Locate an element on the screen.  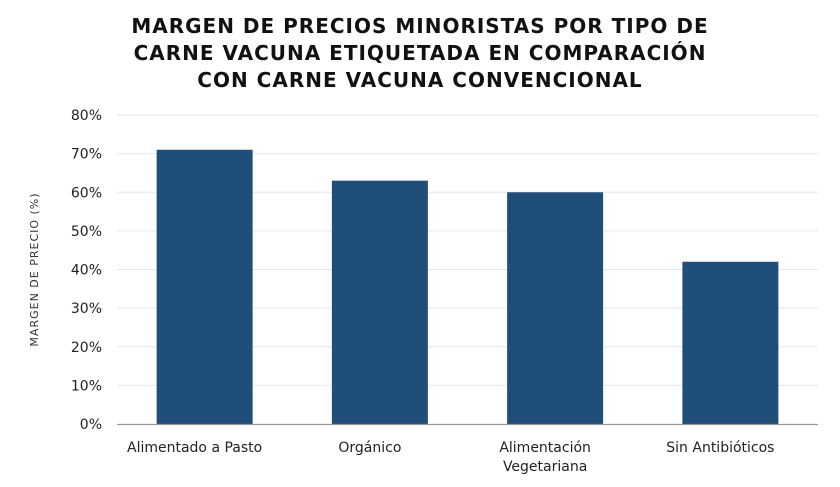
y-axis-title: MARGEN DE PRECIO (%) is located at coordinates (34, 269).